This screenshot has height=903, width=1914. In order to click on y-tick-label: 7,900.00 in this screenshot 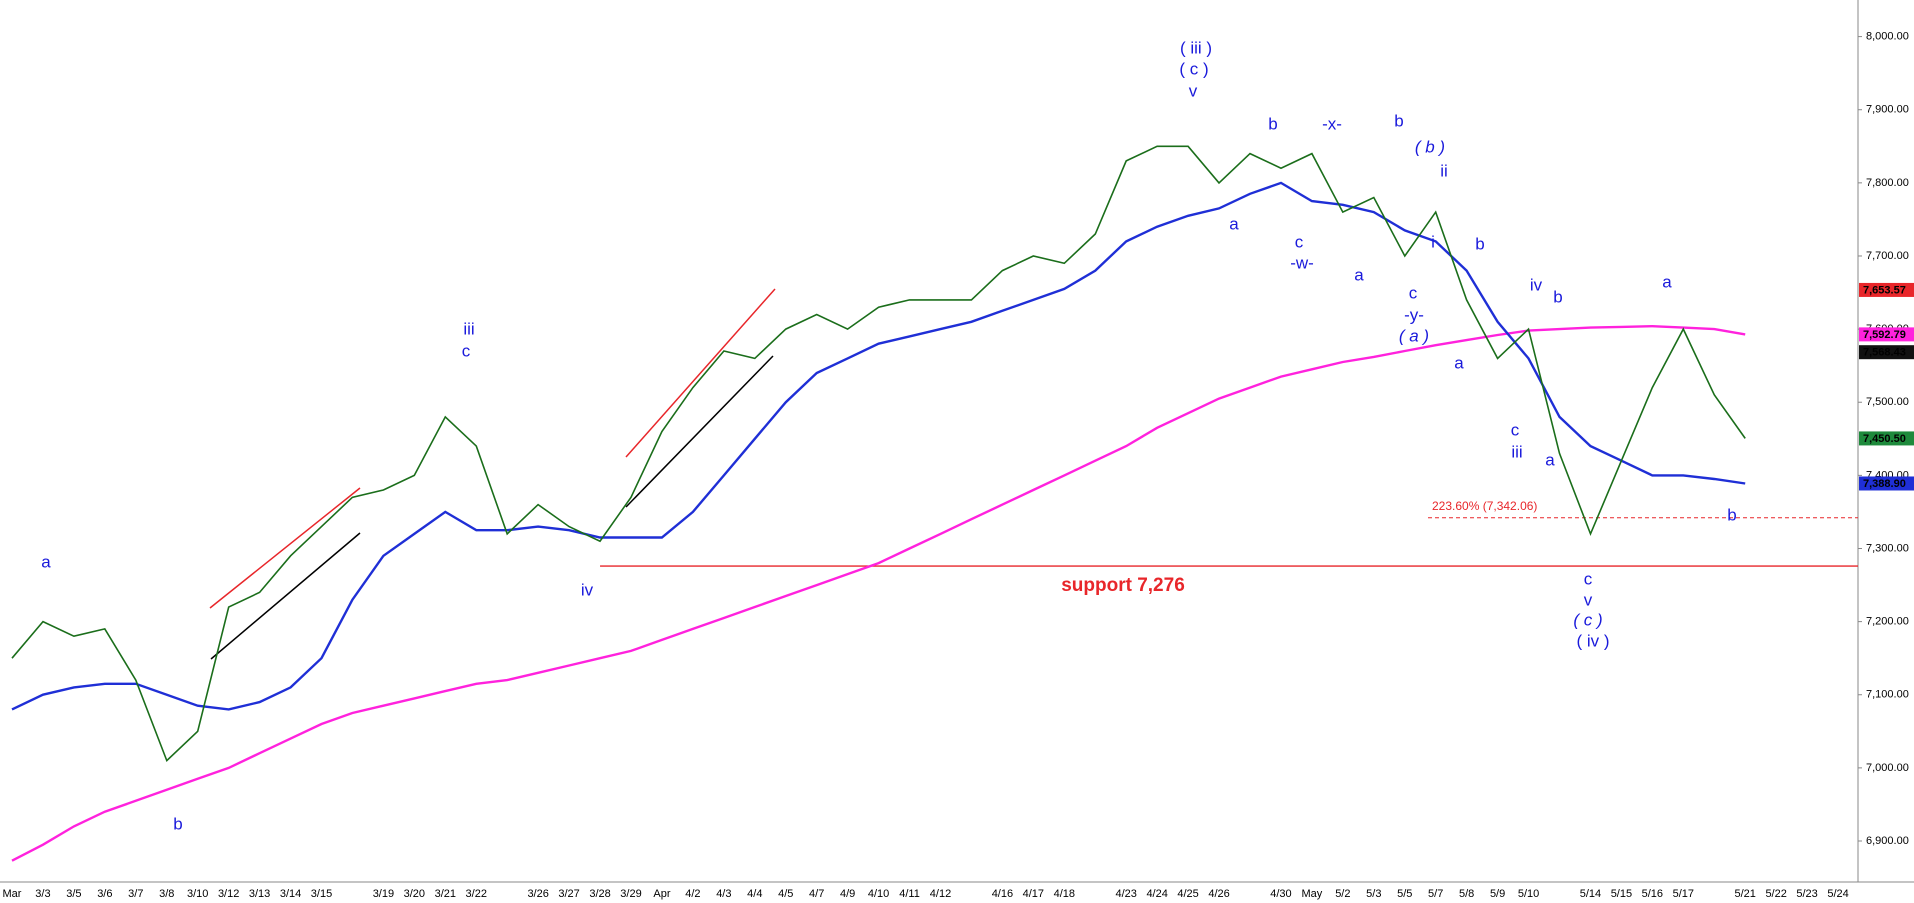, I will do `click(1887, 110)`.